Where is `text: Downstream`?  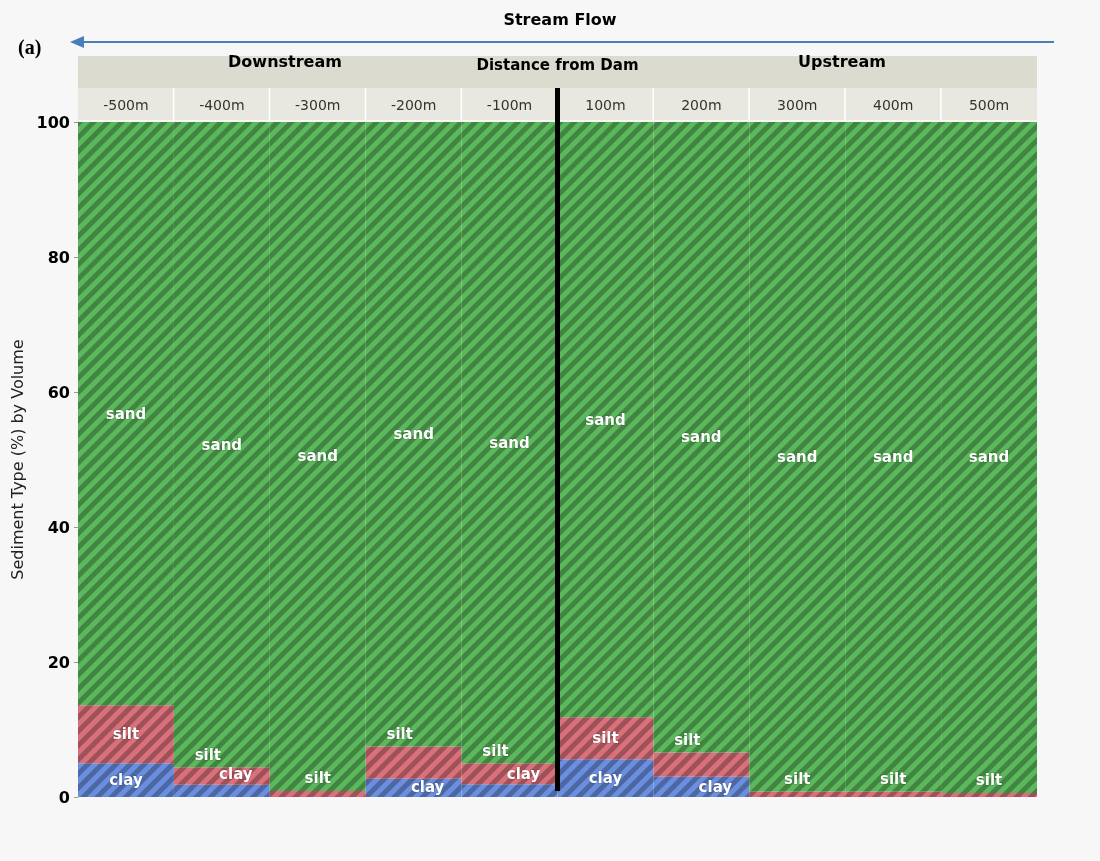 text: Downstream is located at coordinates (285, 61).